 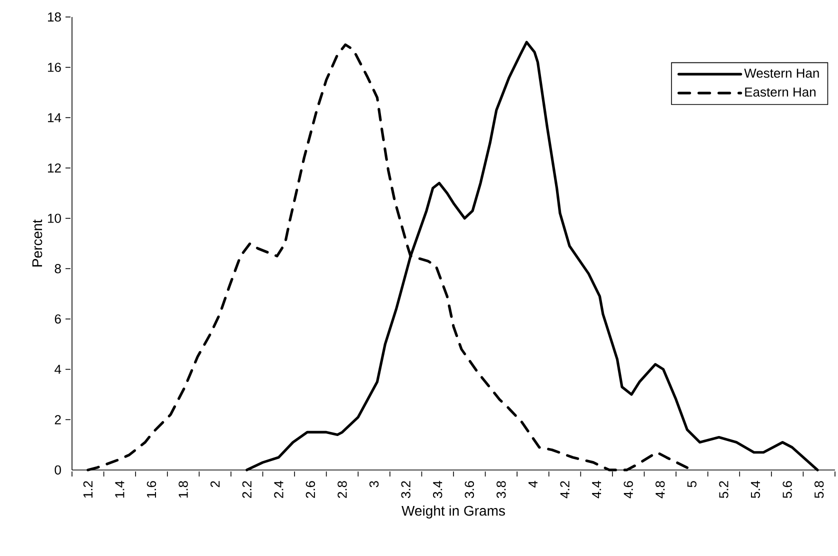 I want to click on x-tick-label: 4.8, so click(x=660, y=489).